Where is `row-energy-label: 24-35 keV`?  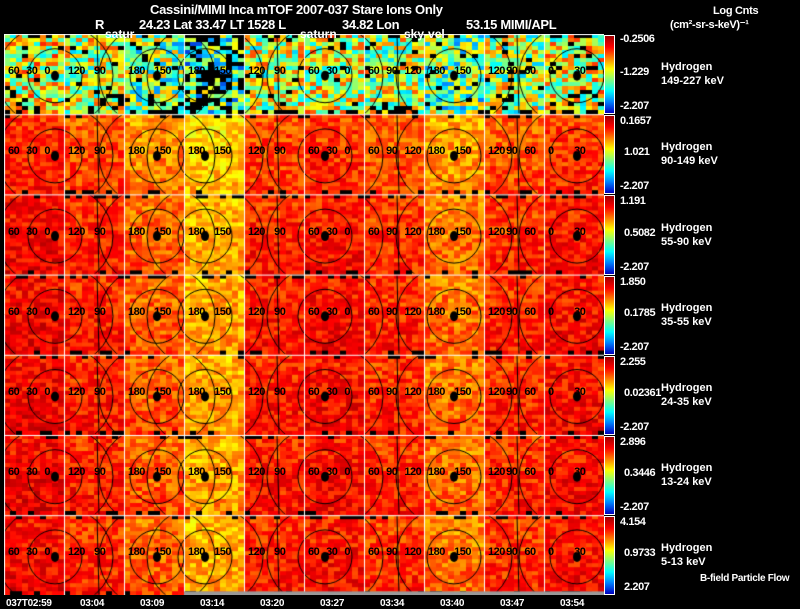 row-energy-label: 24-35 keV is located at coordinates (686, 401).